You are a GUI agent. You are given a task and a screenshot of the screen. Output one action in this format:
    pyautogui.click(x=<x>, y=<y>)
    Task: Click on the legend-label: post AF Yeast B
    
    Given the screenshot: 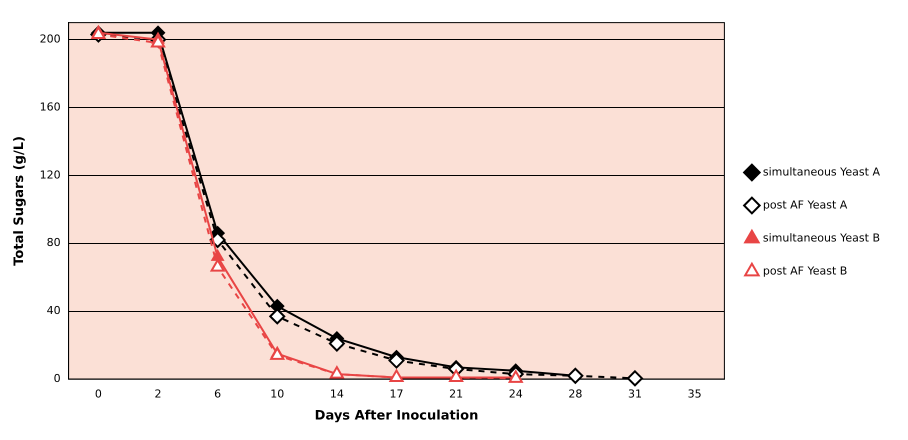 What is the action you would take?
    pyautogui.click(x=805, y=271)
    